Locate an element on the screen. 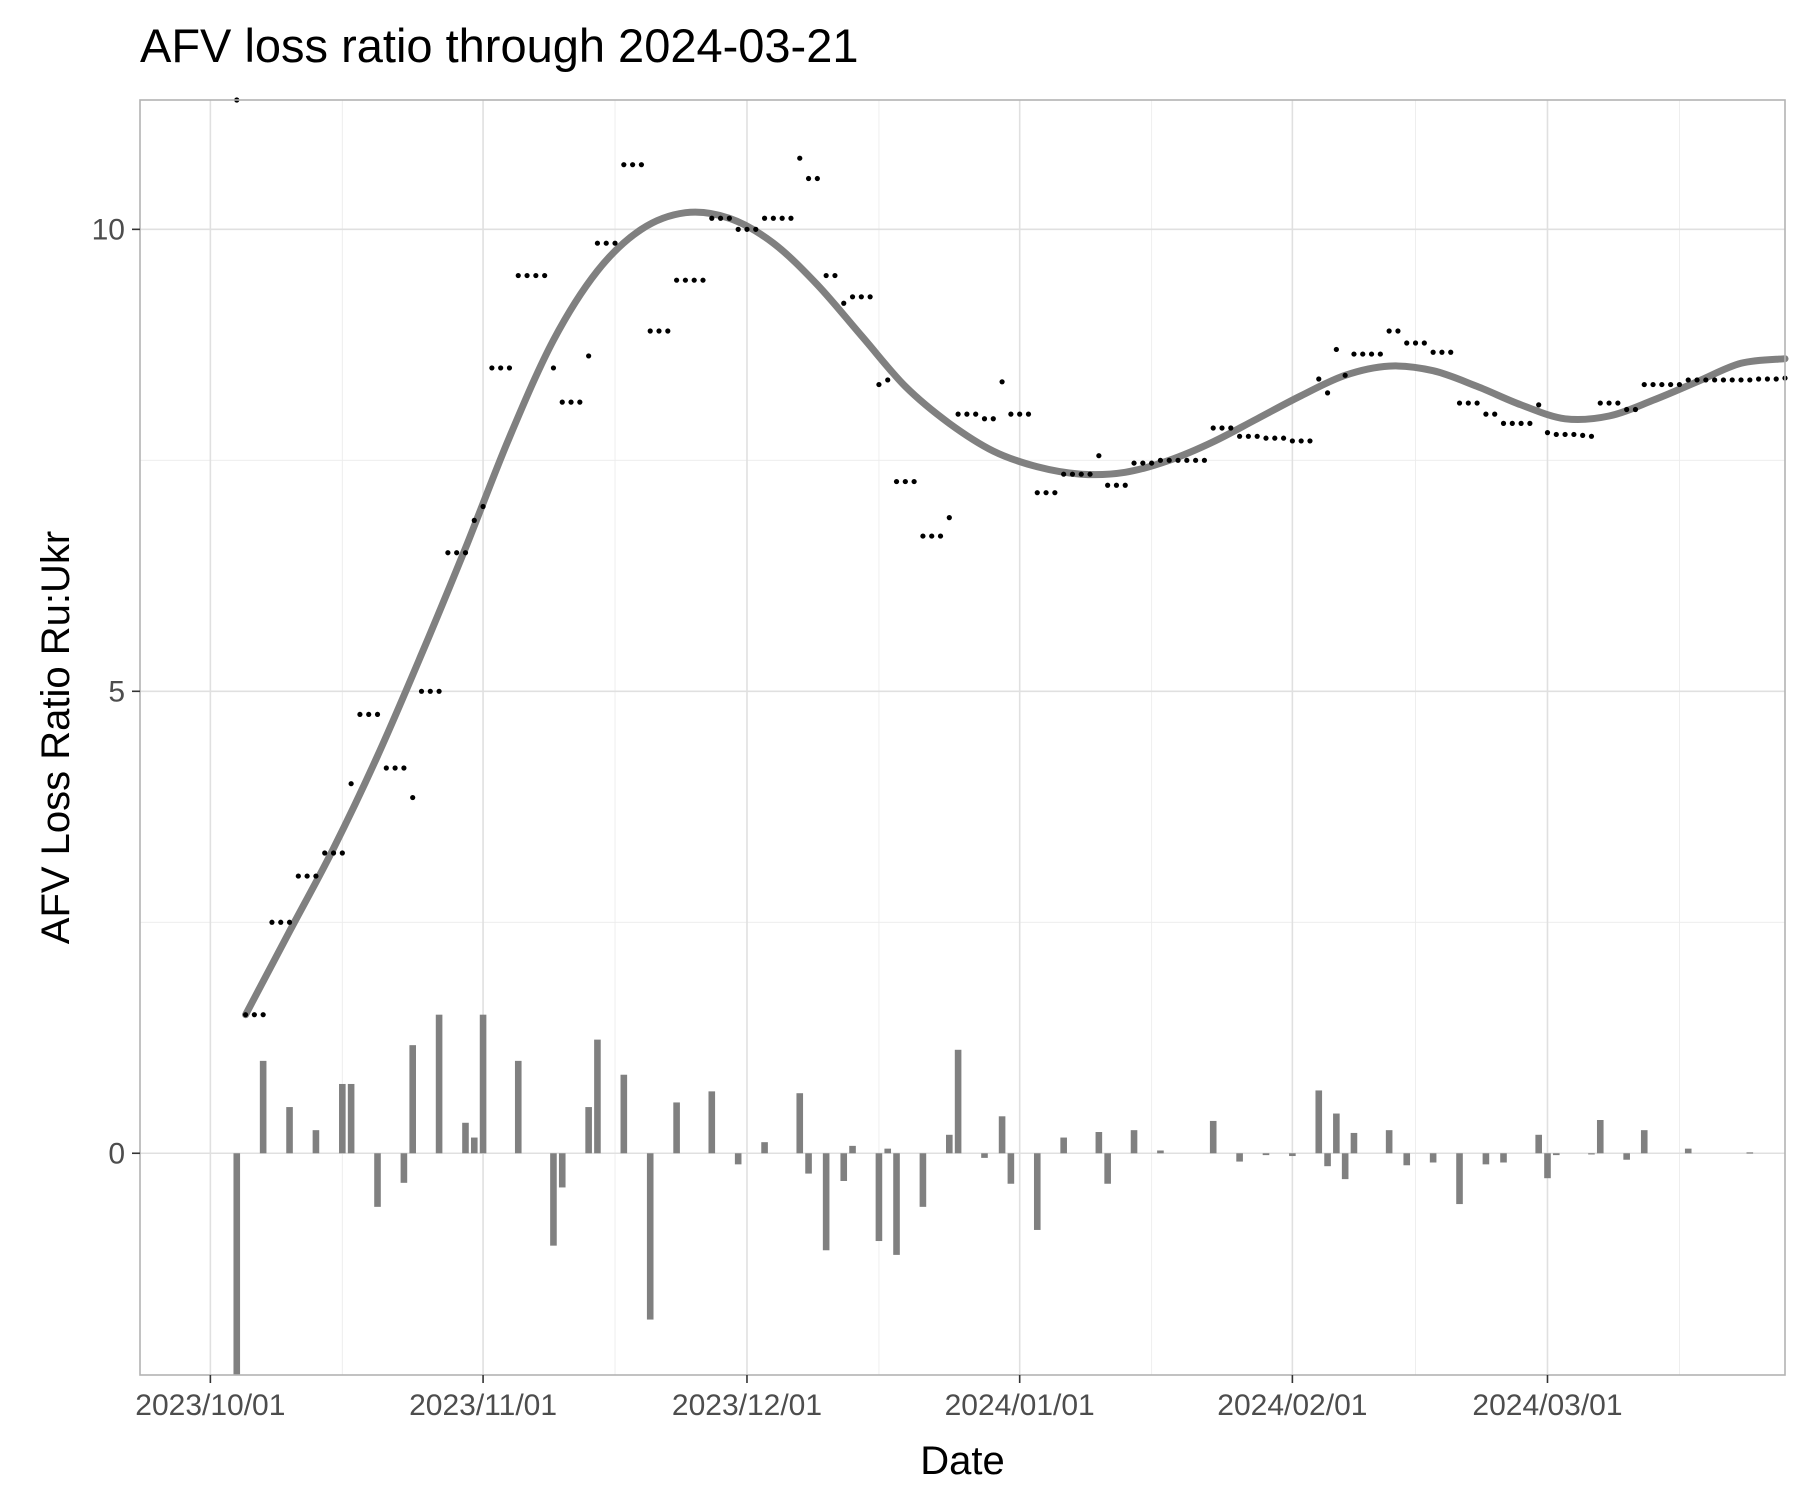  x-tick-label: 2023/12/01 is located at coordinates (747, 1405).